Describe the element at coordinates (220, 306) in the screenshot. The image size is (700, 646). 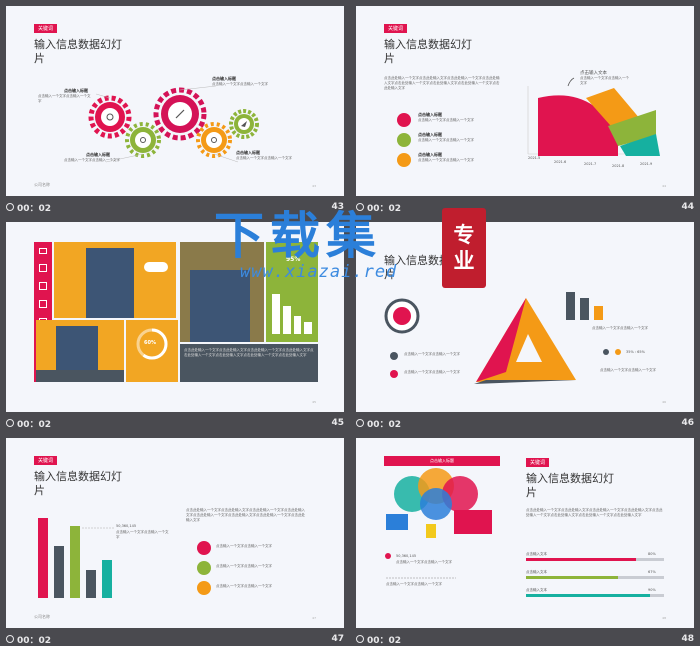
I see `server-rack` at that location.